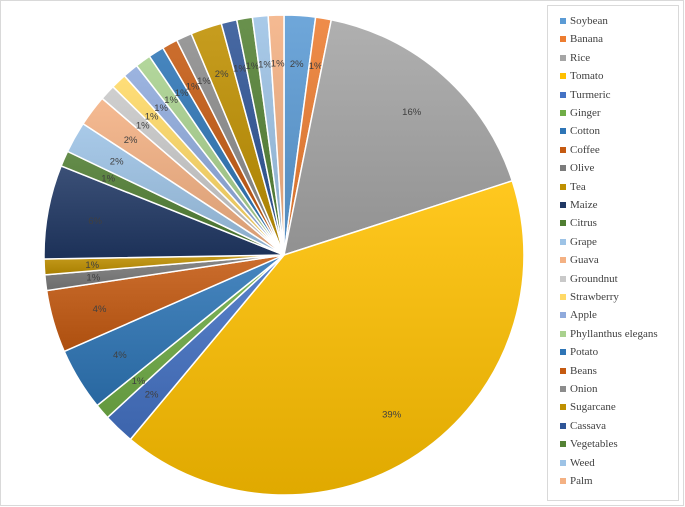 This screenshot has width=685, height=507. I want to click on legend-item-turmeric: Turmeric, so click(585, 95).